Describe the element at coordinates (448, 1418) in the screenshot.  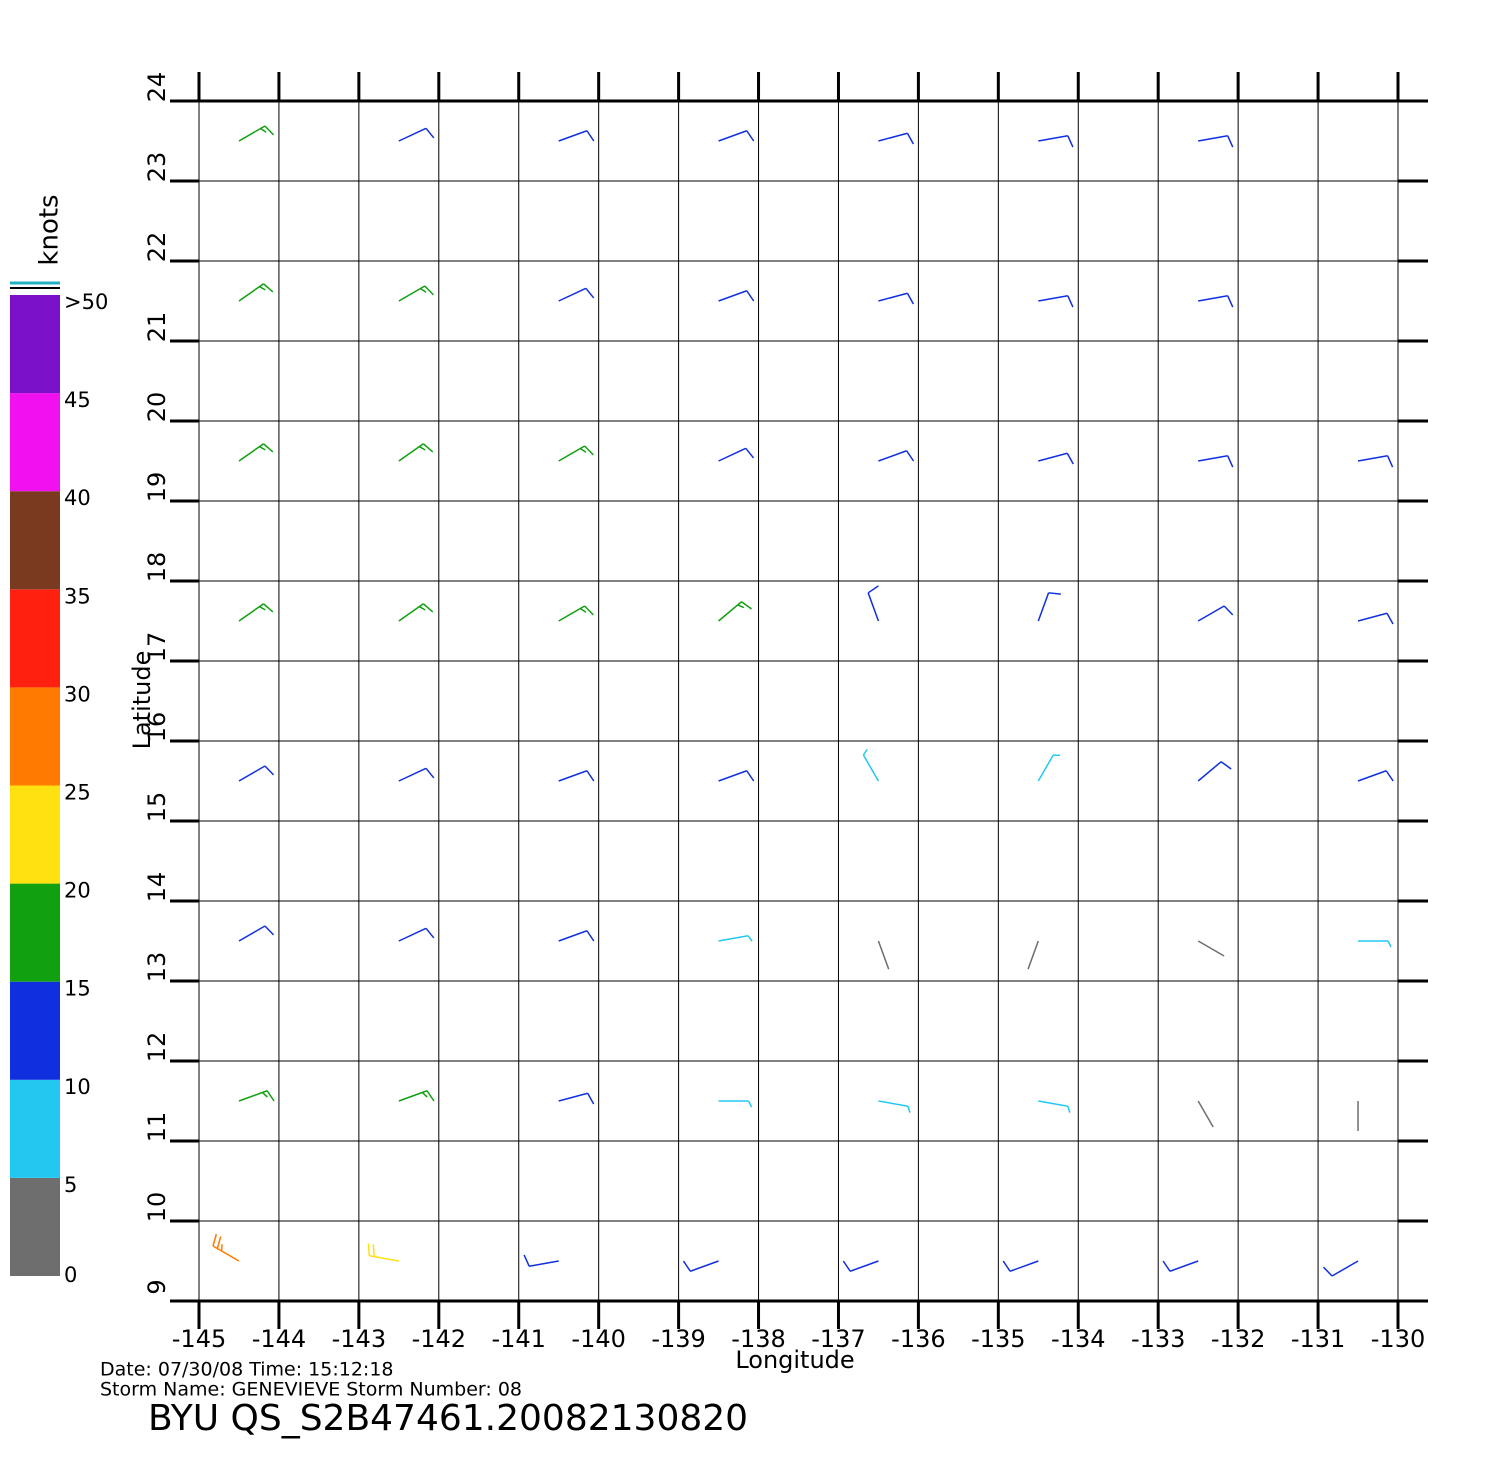
I see `chart-title: BYU QS_S2B47461.20082130820` at that location.